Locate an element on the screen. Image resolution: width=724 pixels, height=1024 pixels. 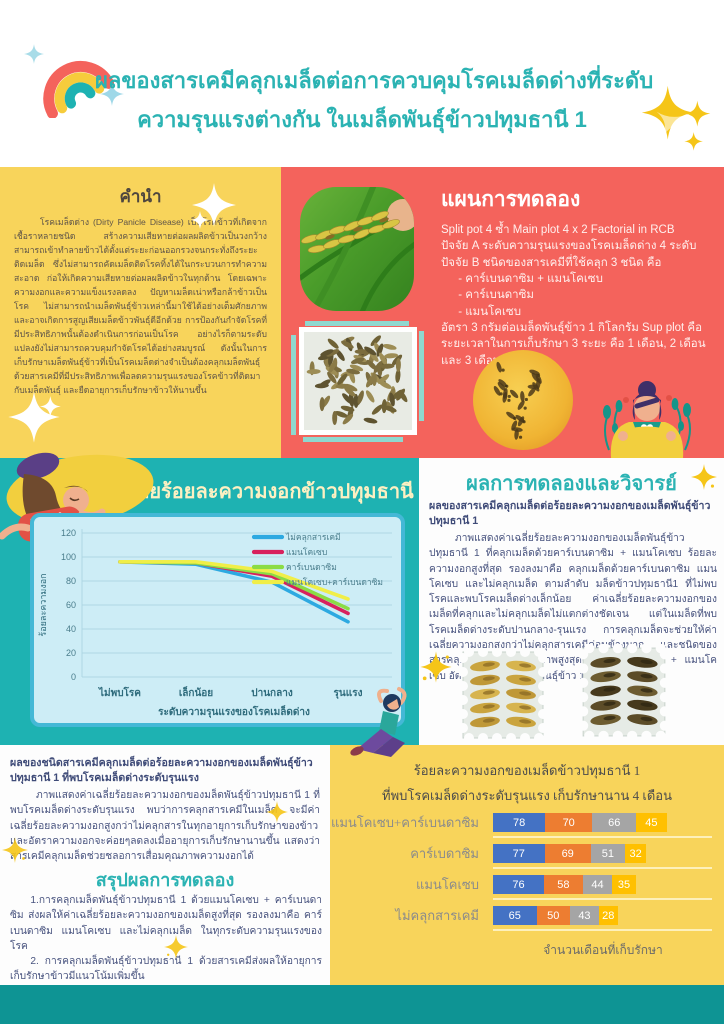
bar-segment: 65 is located at coordinates (515, 915).